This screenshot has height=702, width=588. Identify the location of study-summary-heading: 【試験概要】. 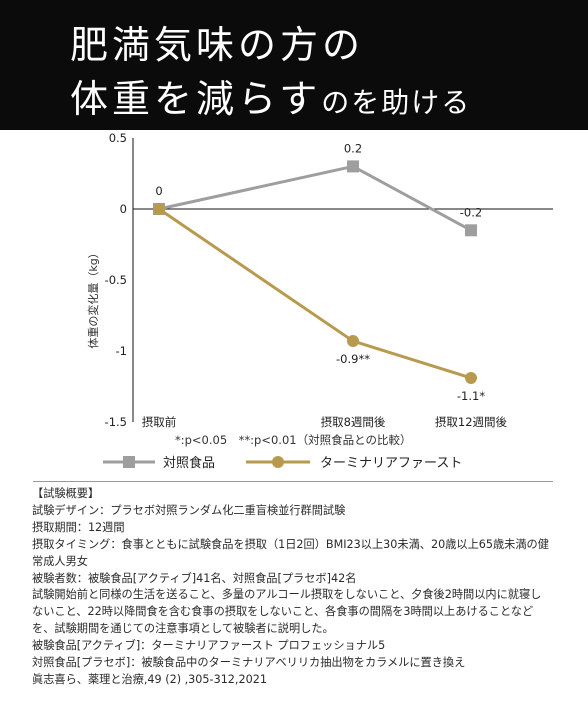
(66, 493).